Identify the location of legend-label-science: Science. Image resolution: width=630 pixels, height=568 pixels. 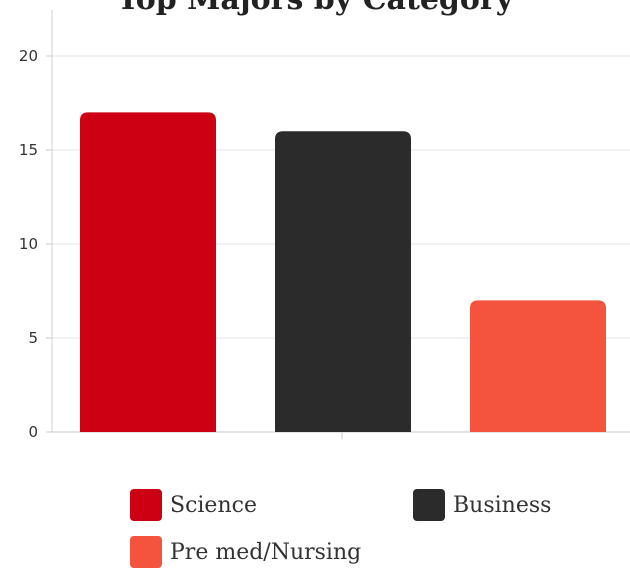
(213, 505).